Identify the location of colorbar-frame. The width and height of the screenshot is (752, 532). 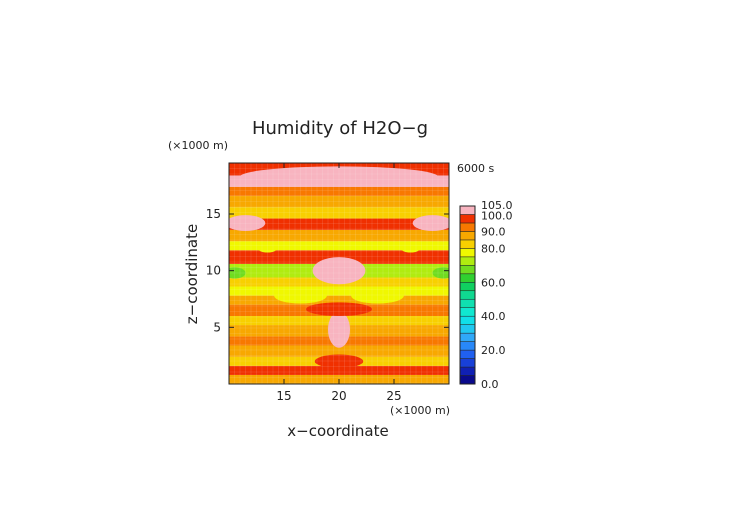
(467, 295).